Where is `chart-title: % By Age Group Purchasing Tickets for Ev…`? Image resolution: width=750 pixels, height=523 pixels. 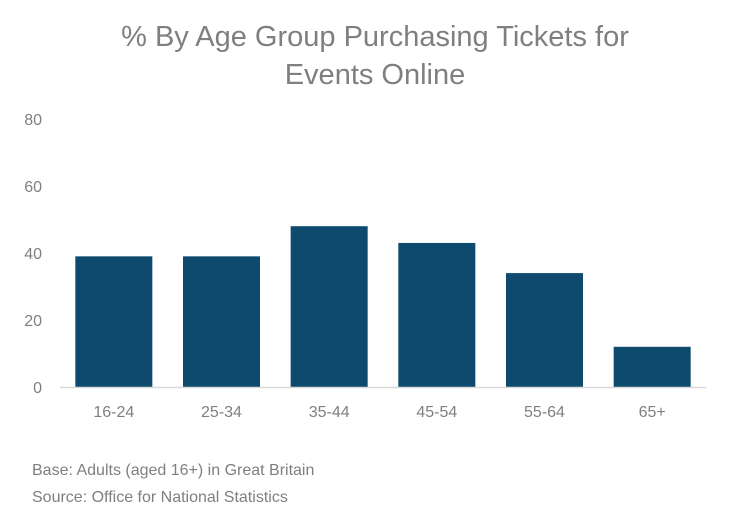
chart-title: % By Age Group Purchasing Tickets for Ev… is located at coordinates (375, 56).